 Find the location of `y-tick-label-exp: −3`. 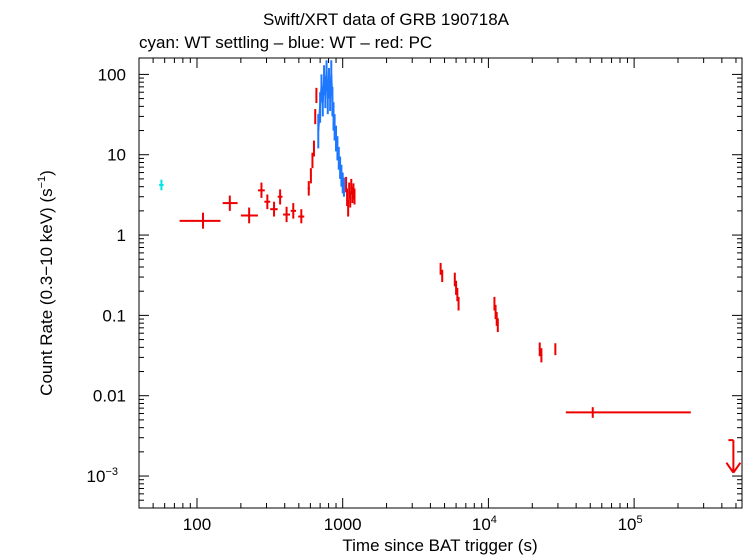

y-tick-label-exp: −3 is located at coordinates (111, 472).